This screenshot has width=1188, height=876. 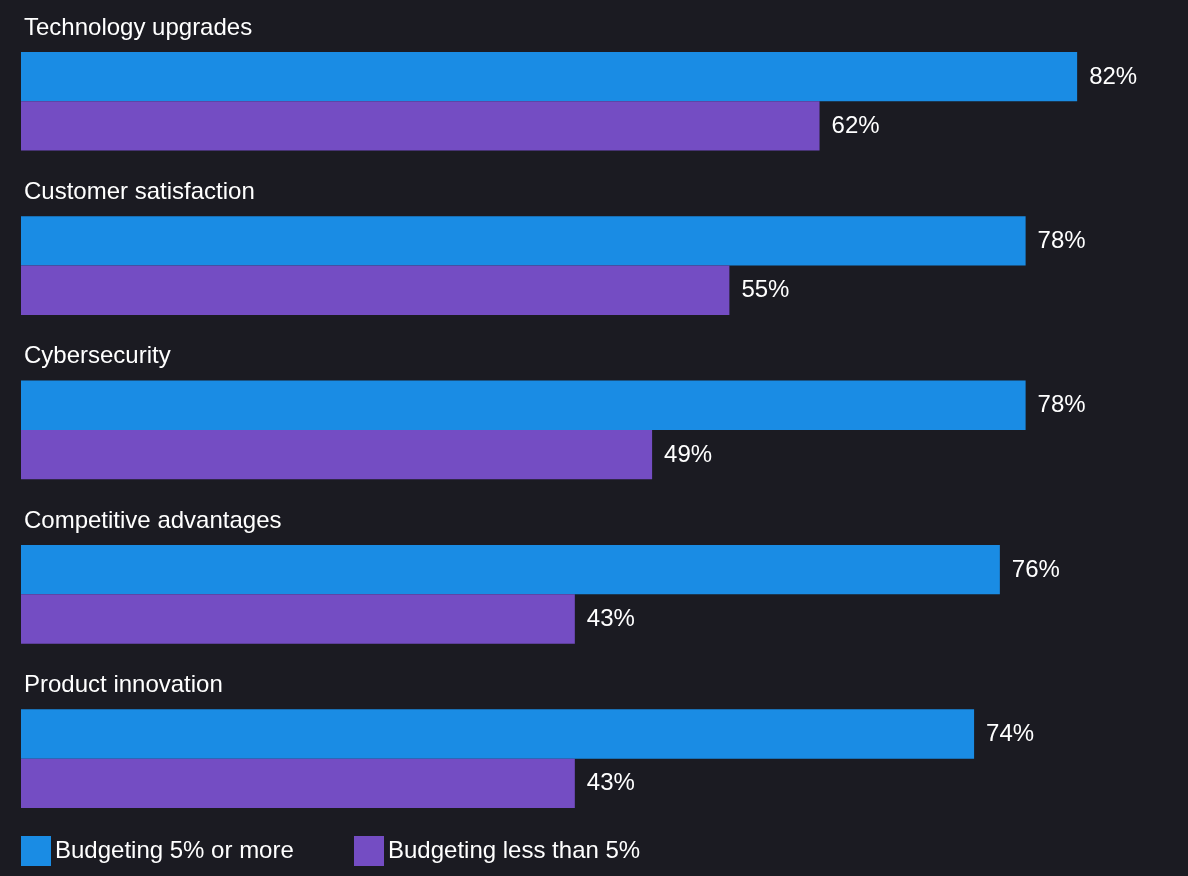 What do you see at coordinates (97, 355) in the screenshot?
I see `y-tick-label: Cybersecurity` at bounding box center [97, 355].